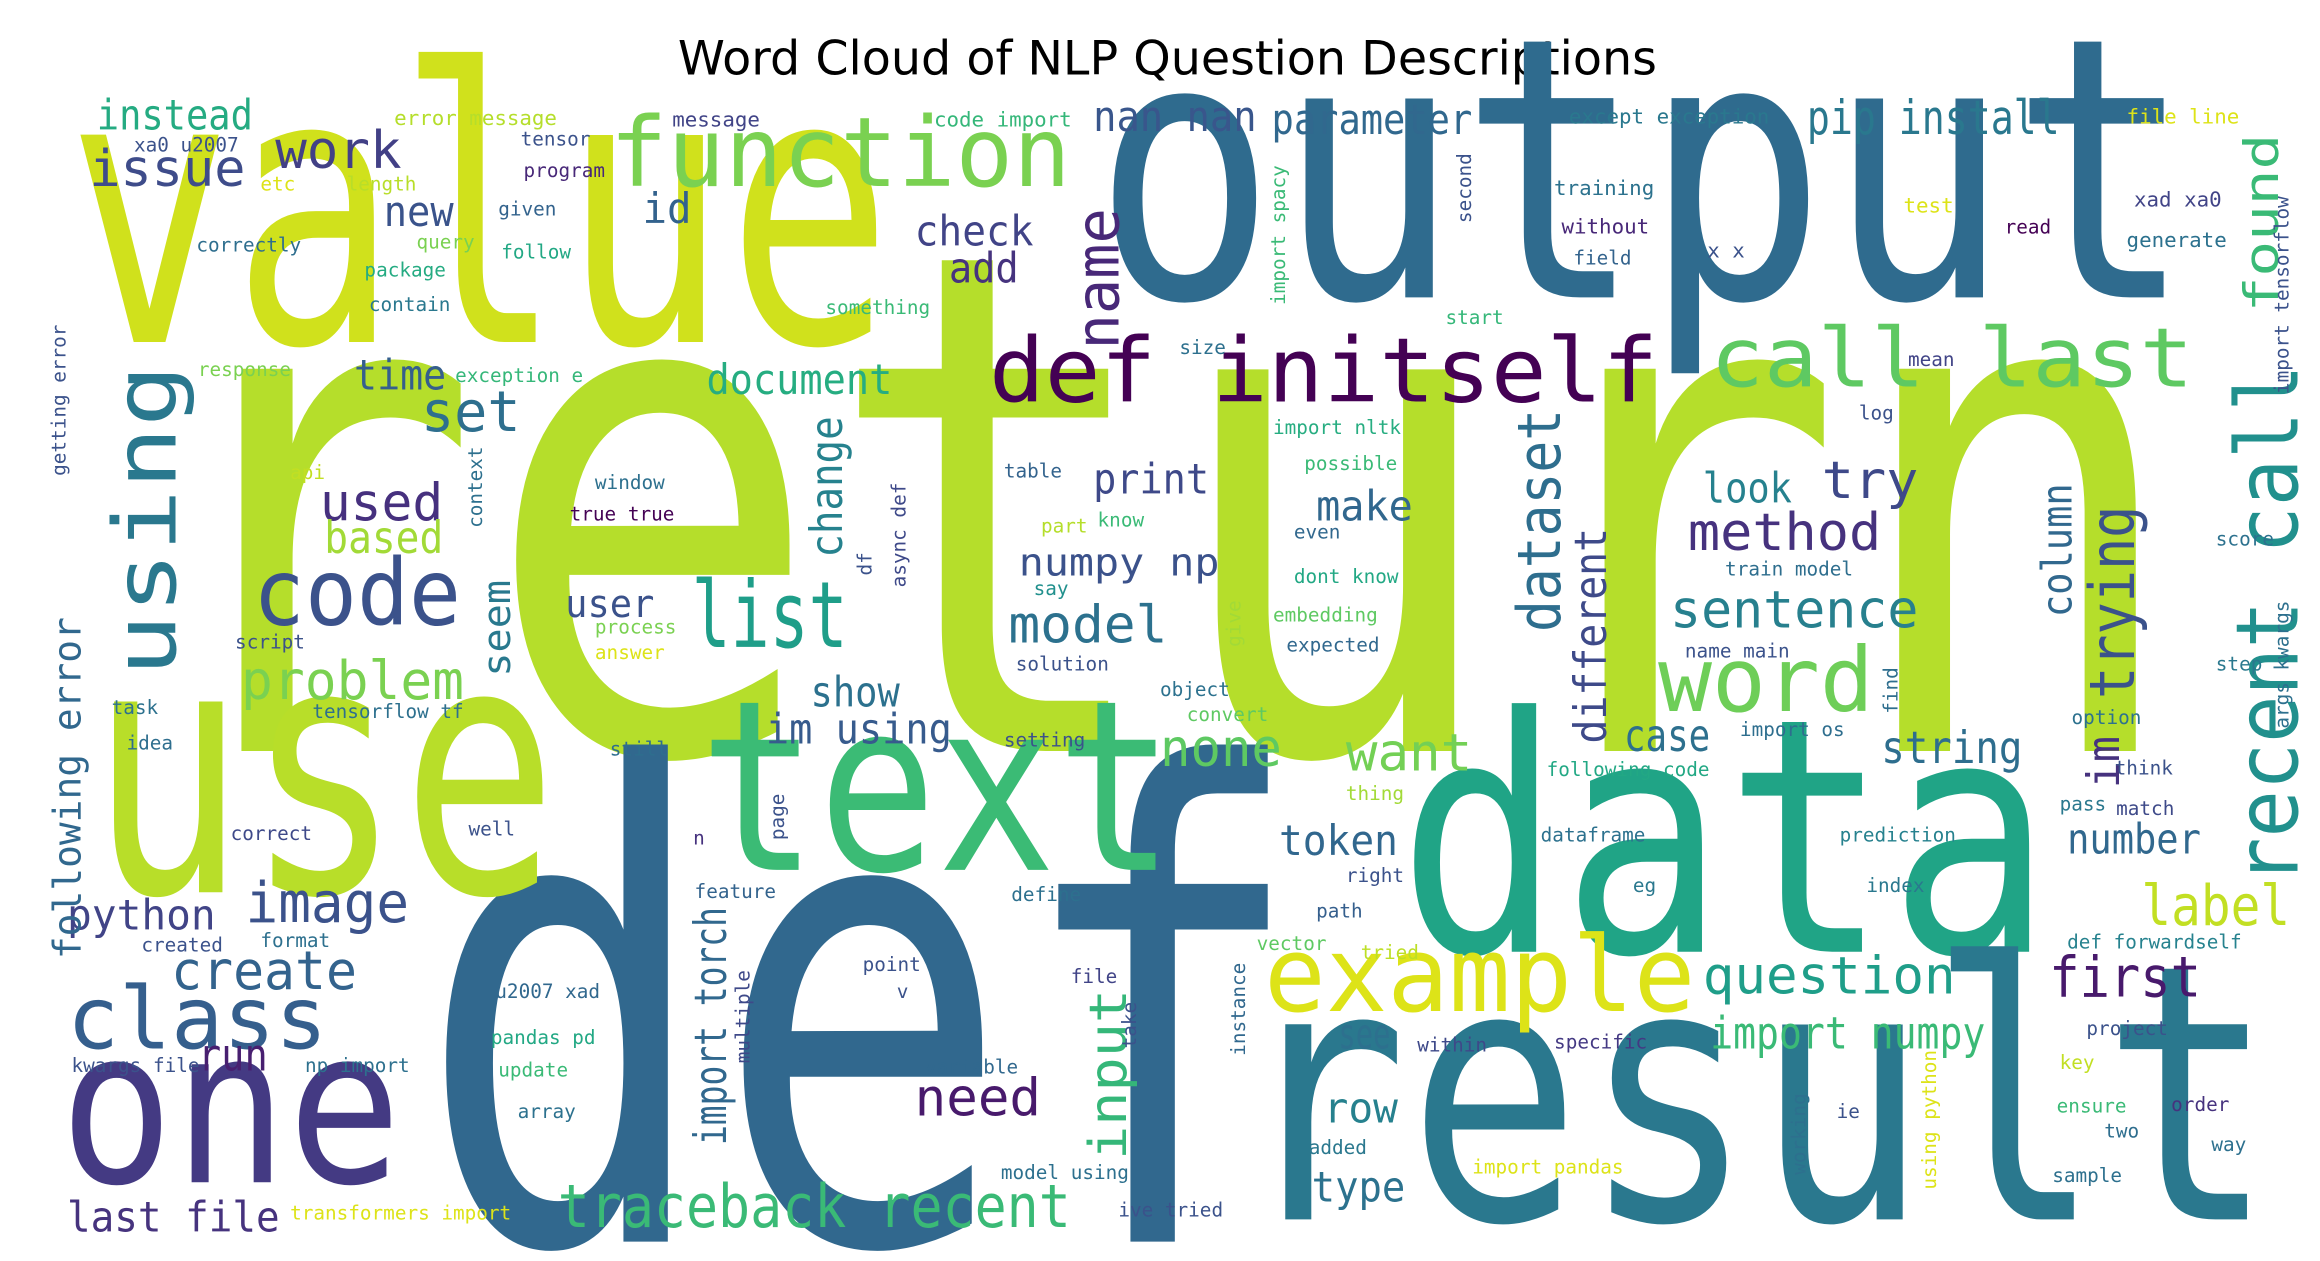  I want to click on word: example, so click(1479, 975).